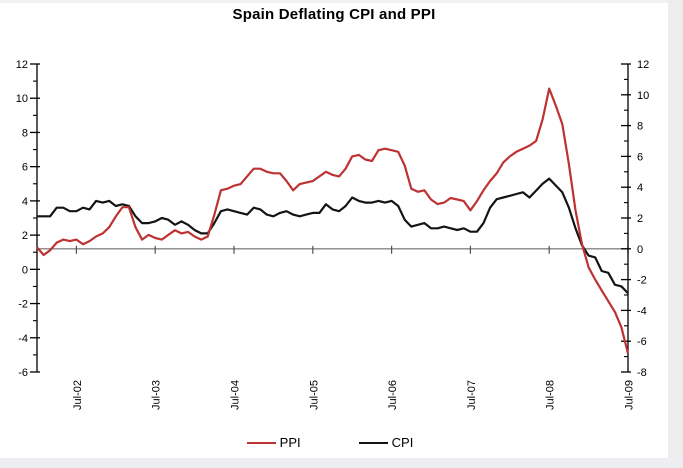 This screenshot has height=468, width=683. What do you see at coordinates (22, 99) in the screenshot?
I see `left-axis-tick-label: 10` at bounding box center [22, 99].